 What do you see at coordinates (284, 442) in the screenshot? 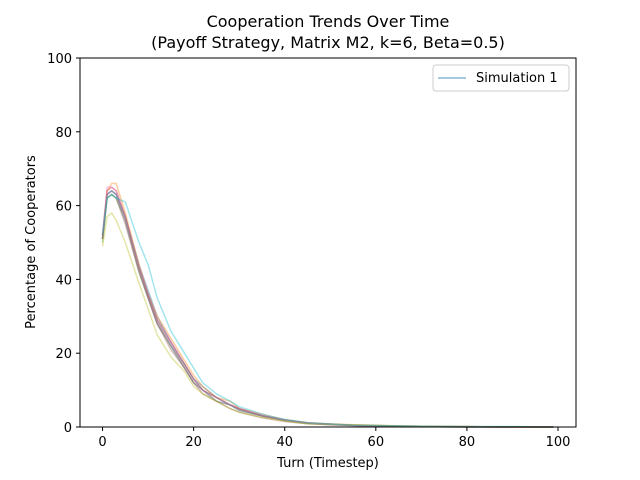
I see `x-tick-label: 40` at bounding box center [284, 442].